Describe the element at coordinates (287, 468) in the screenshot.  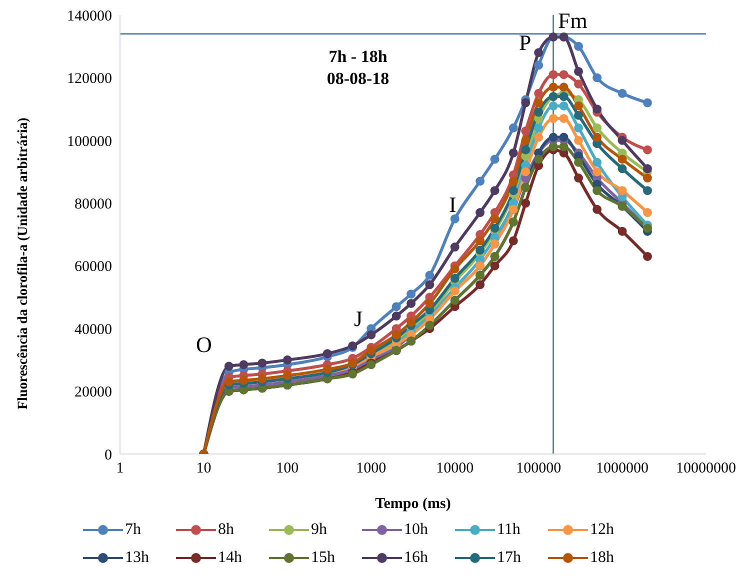
I see `x-tick-label: 100` at that location.